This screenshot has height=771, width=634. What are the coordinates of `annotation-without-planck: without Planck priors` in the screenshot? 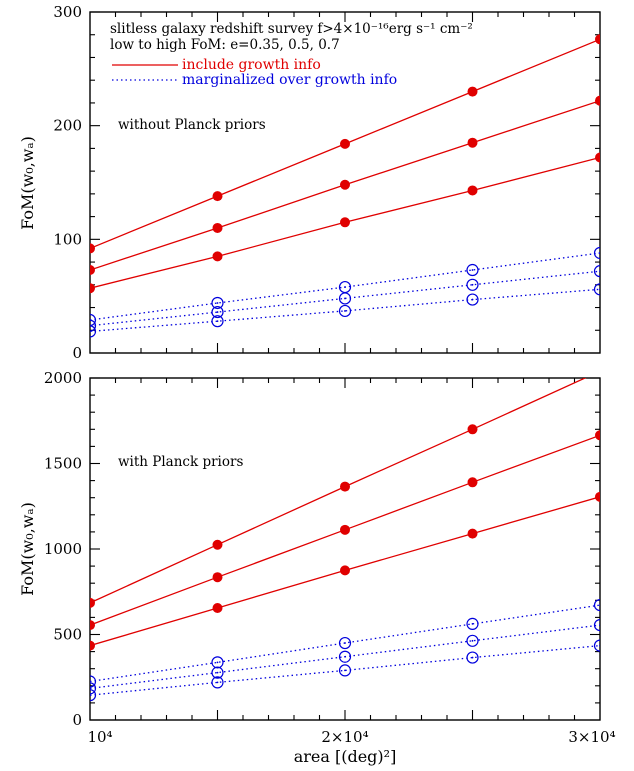 It's located at (192, 125).